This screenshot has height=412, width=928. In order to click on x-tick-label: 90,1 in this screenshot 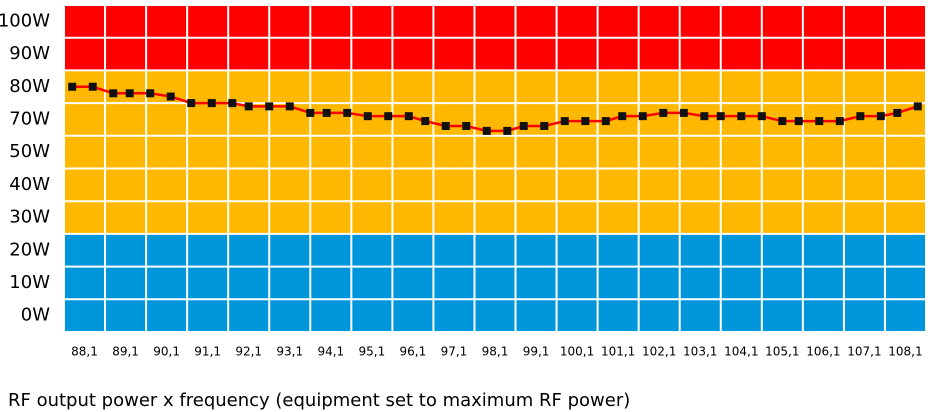, I will do `click(166, 352)`.